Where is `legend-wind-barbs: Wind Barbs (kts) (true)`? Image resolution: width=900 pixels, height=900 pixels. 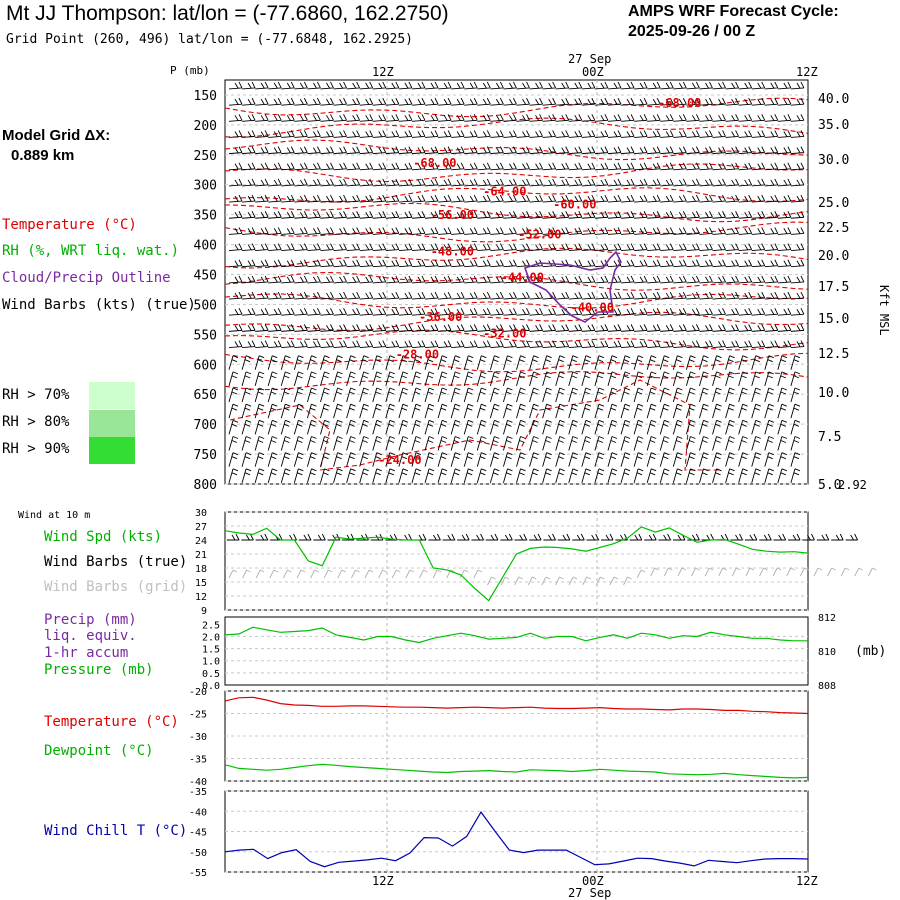 legend-wind-barbs: Wind Barbs (kts) (true) is located at coordinates (99, 305).